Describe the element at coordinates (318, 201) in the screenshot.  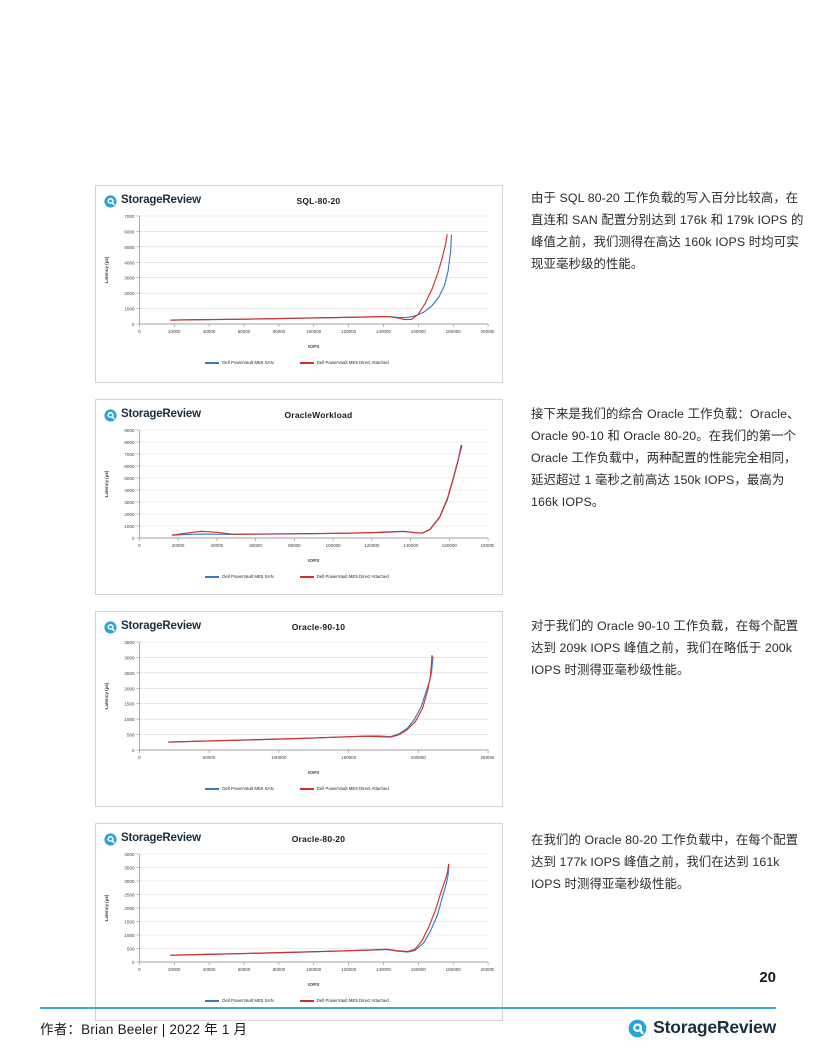
I see `chart-title: SQL-80-20` at that location.